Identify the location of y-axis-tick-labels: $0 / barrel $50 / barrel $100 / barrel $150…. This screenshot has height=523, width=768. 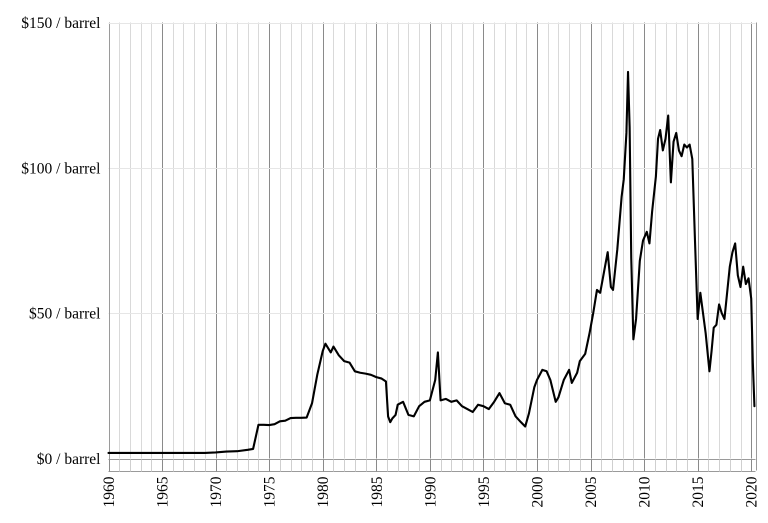
(60, 241).